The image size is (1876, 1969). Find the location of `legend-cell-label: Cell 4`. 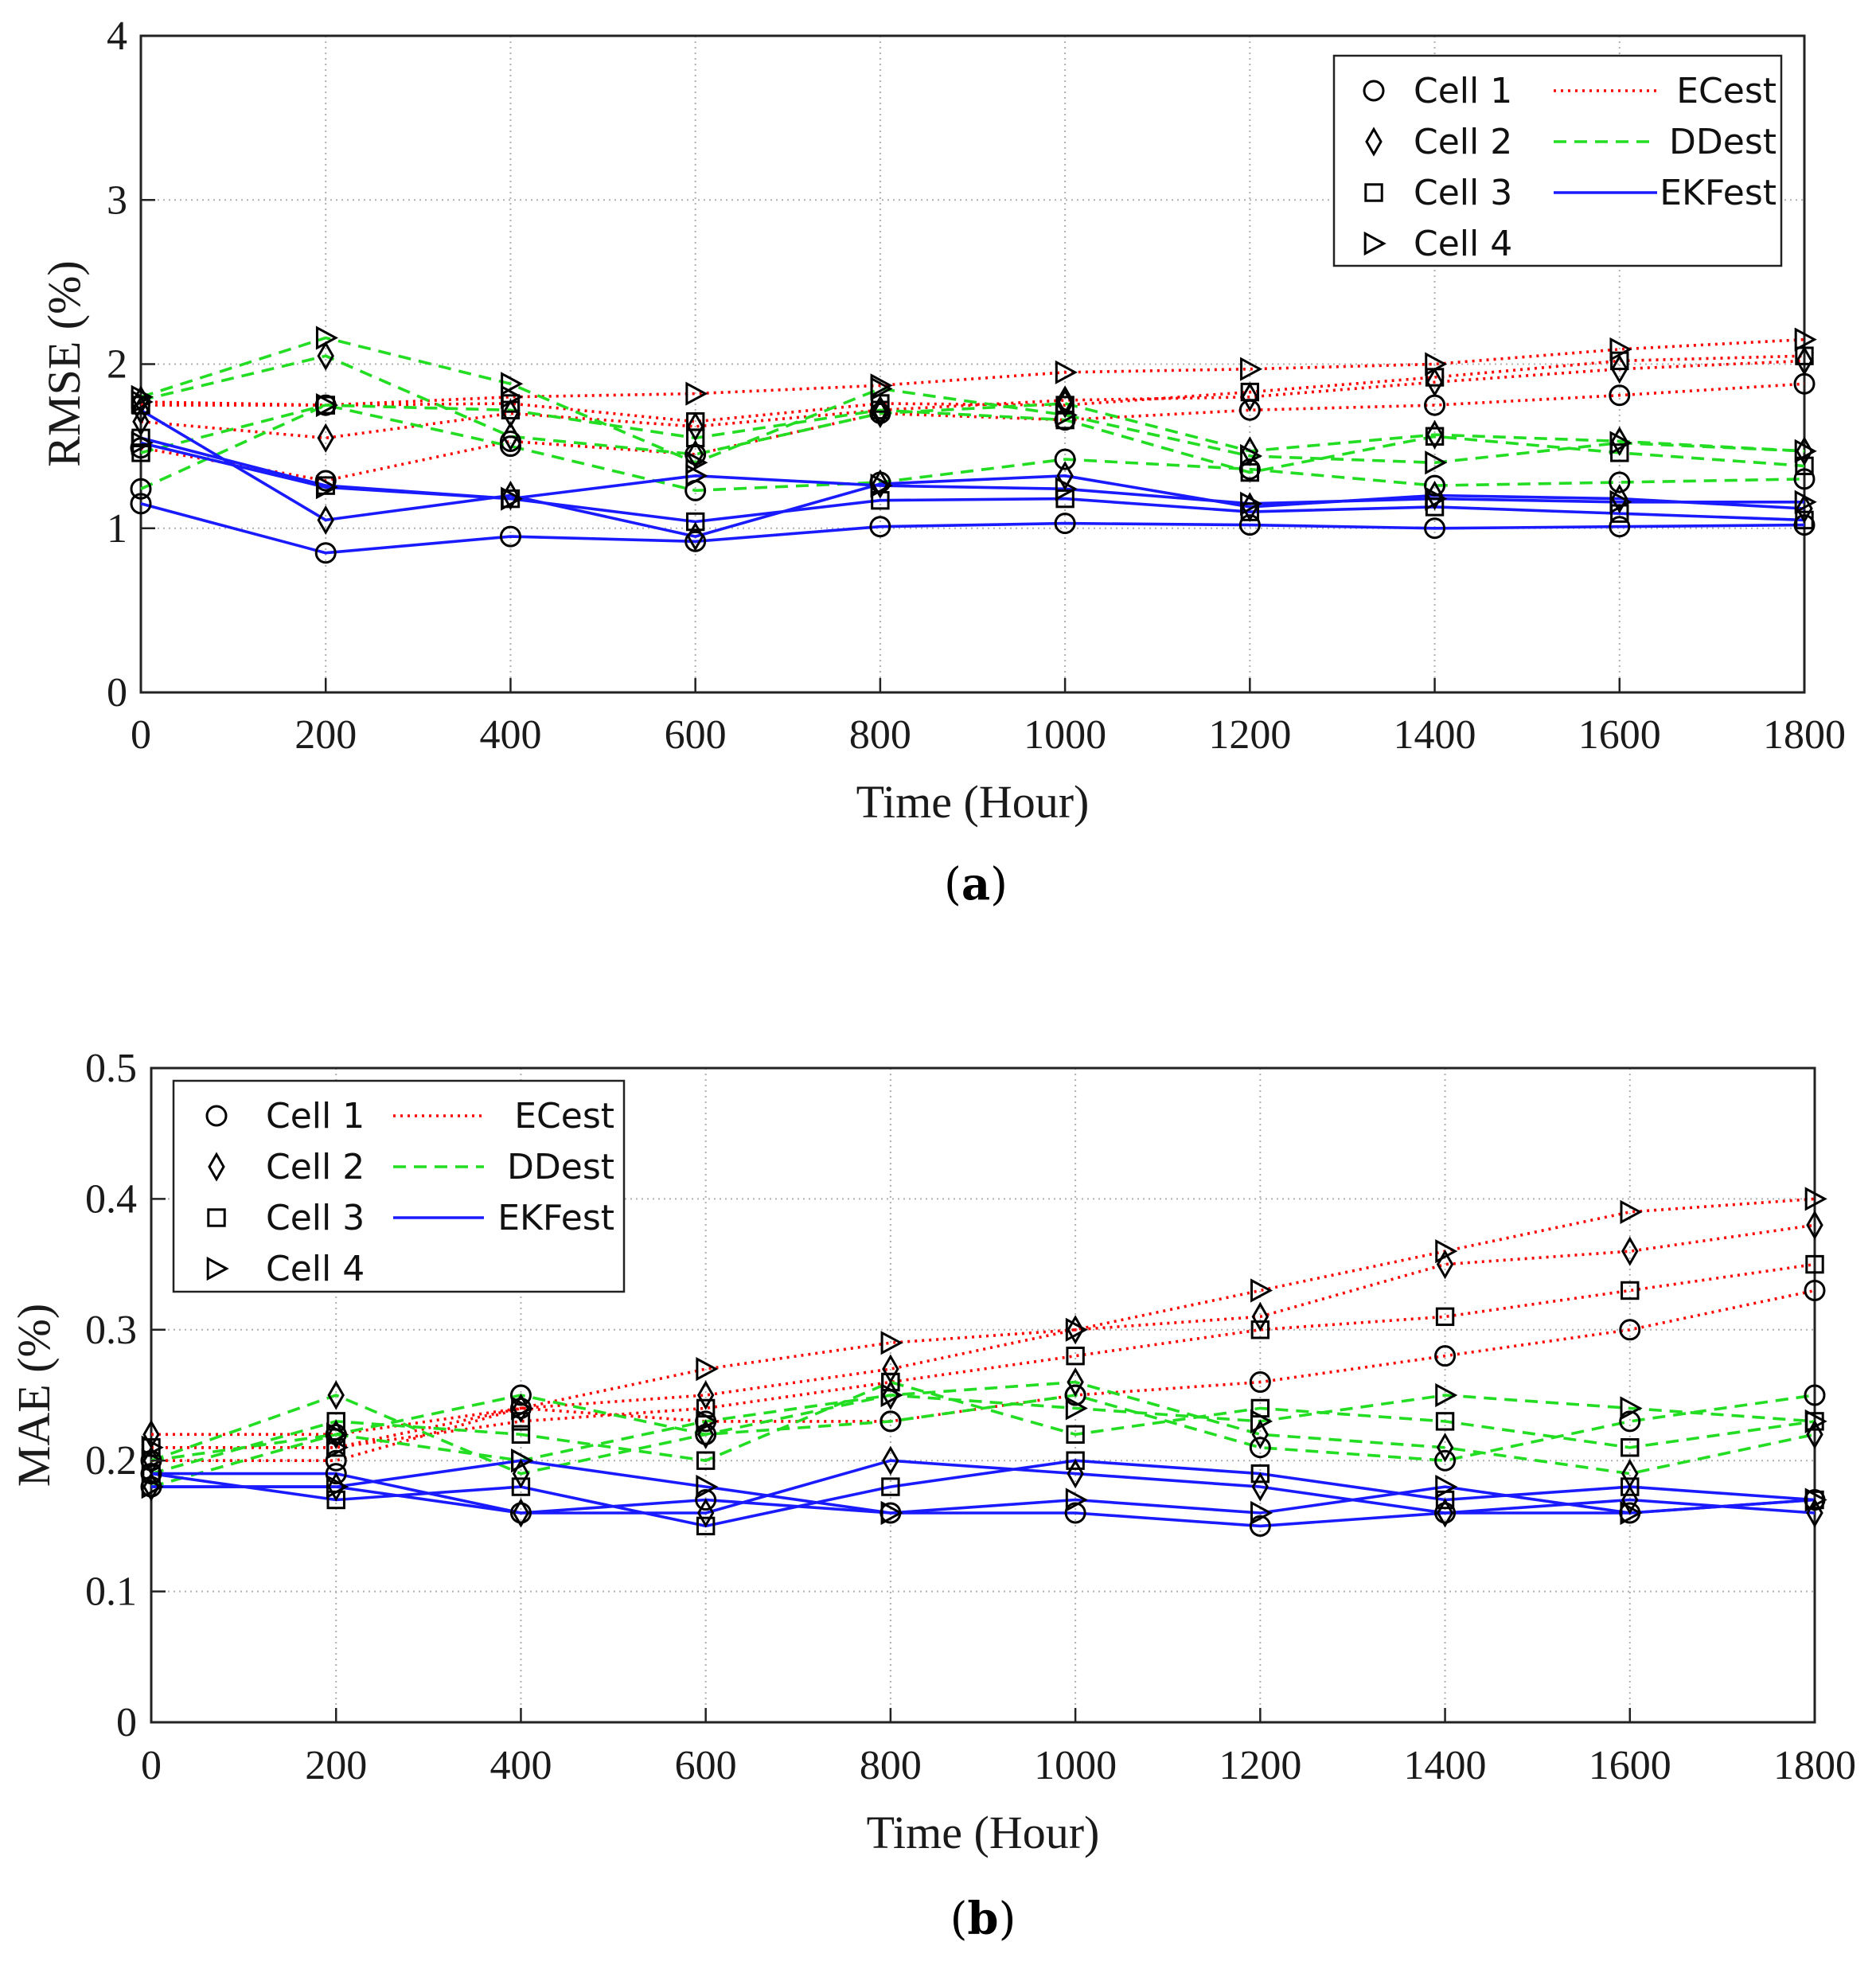

legend-cell-label: Cell 4 is located at coordinates (315, 1269).